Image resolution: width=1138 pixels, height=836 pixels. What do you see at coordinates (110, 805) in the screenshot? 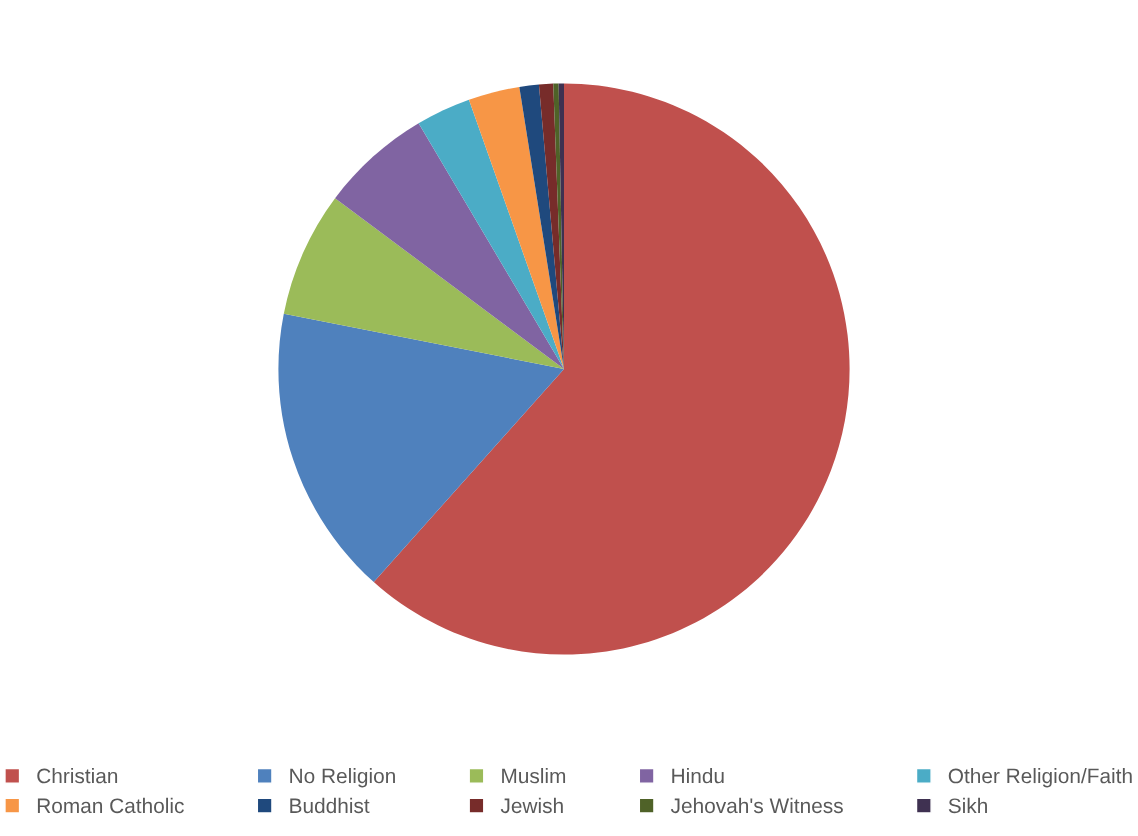
I see `legend-label: Roman Catholic` at bounding box center [110, 805].